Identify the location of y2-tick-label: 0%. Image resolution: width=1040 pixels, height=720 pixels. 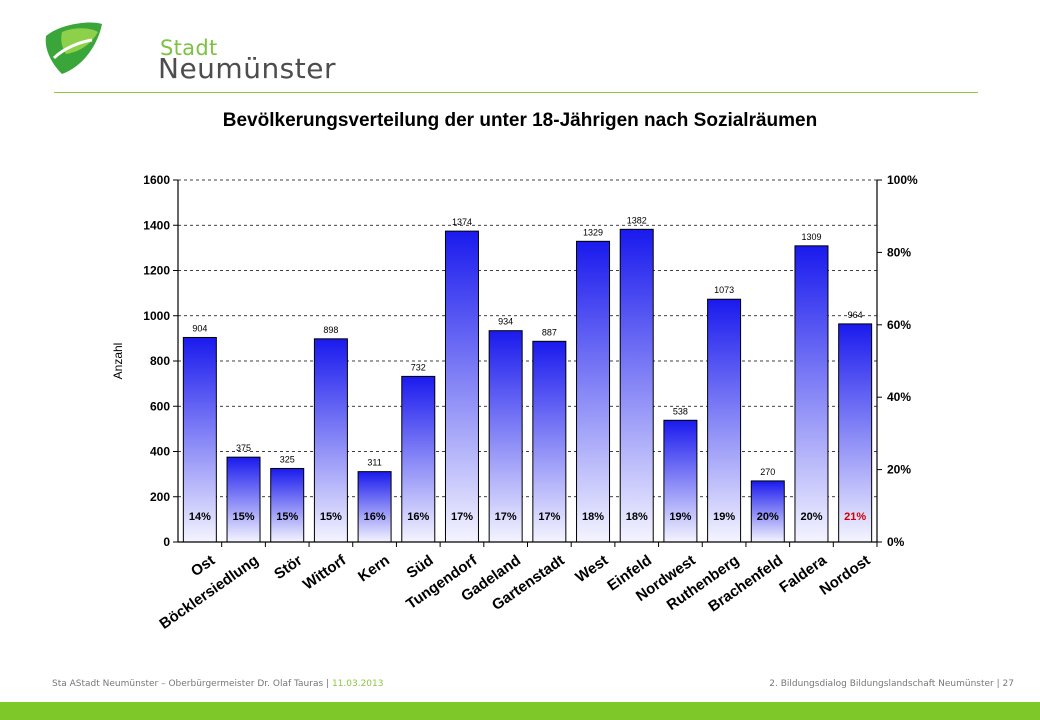
(896, 542).